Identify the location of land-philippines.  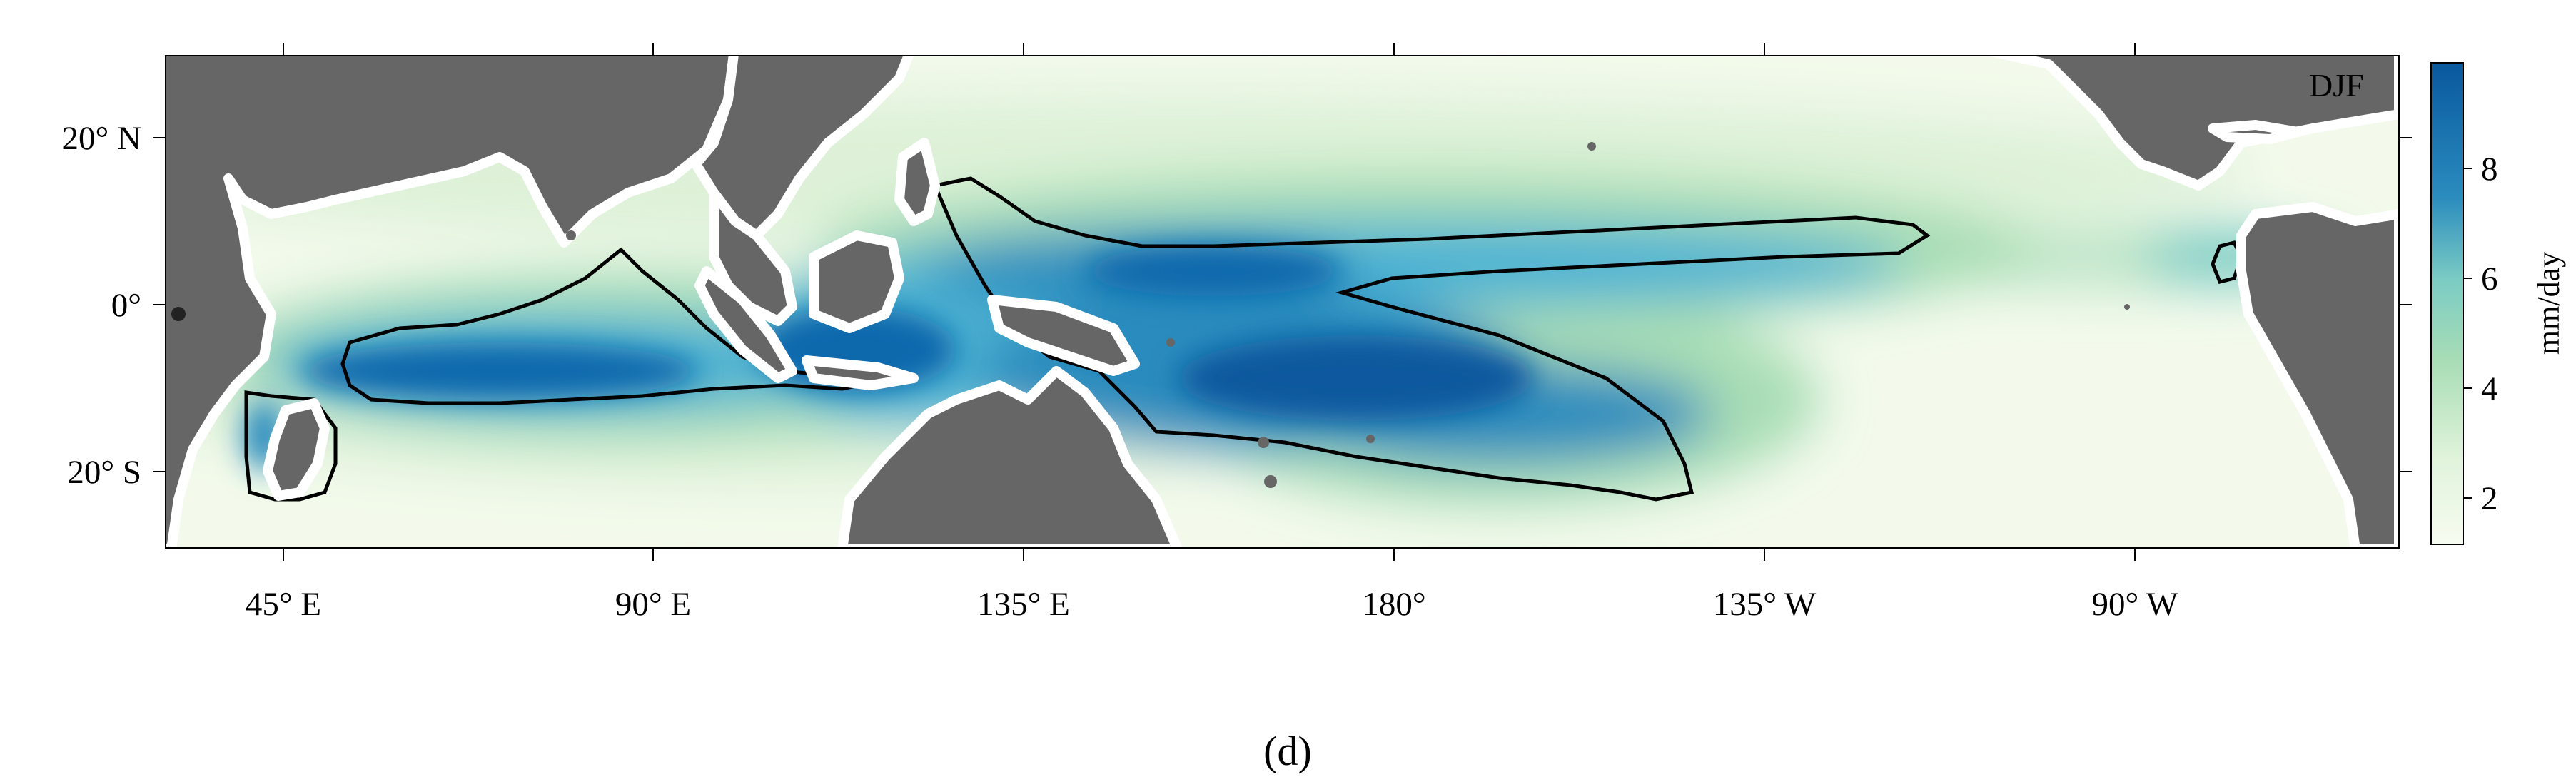
(917, 182).